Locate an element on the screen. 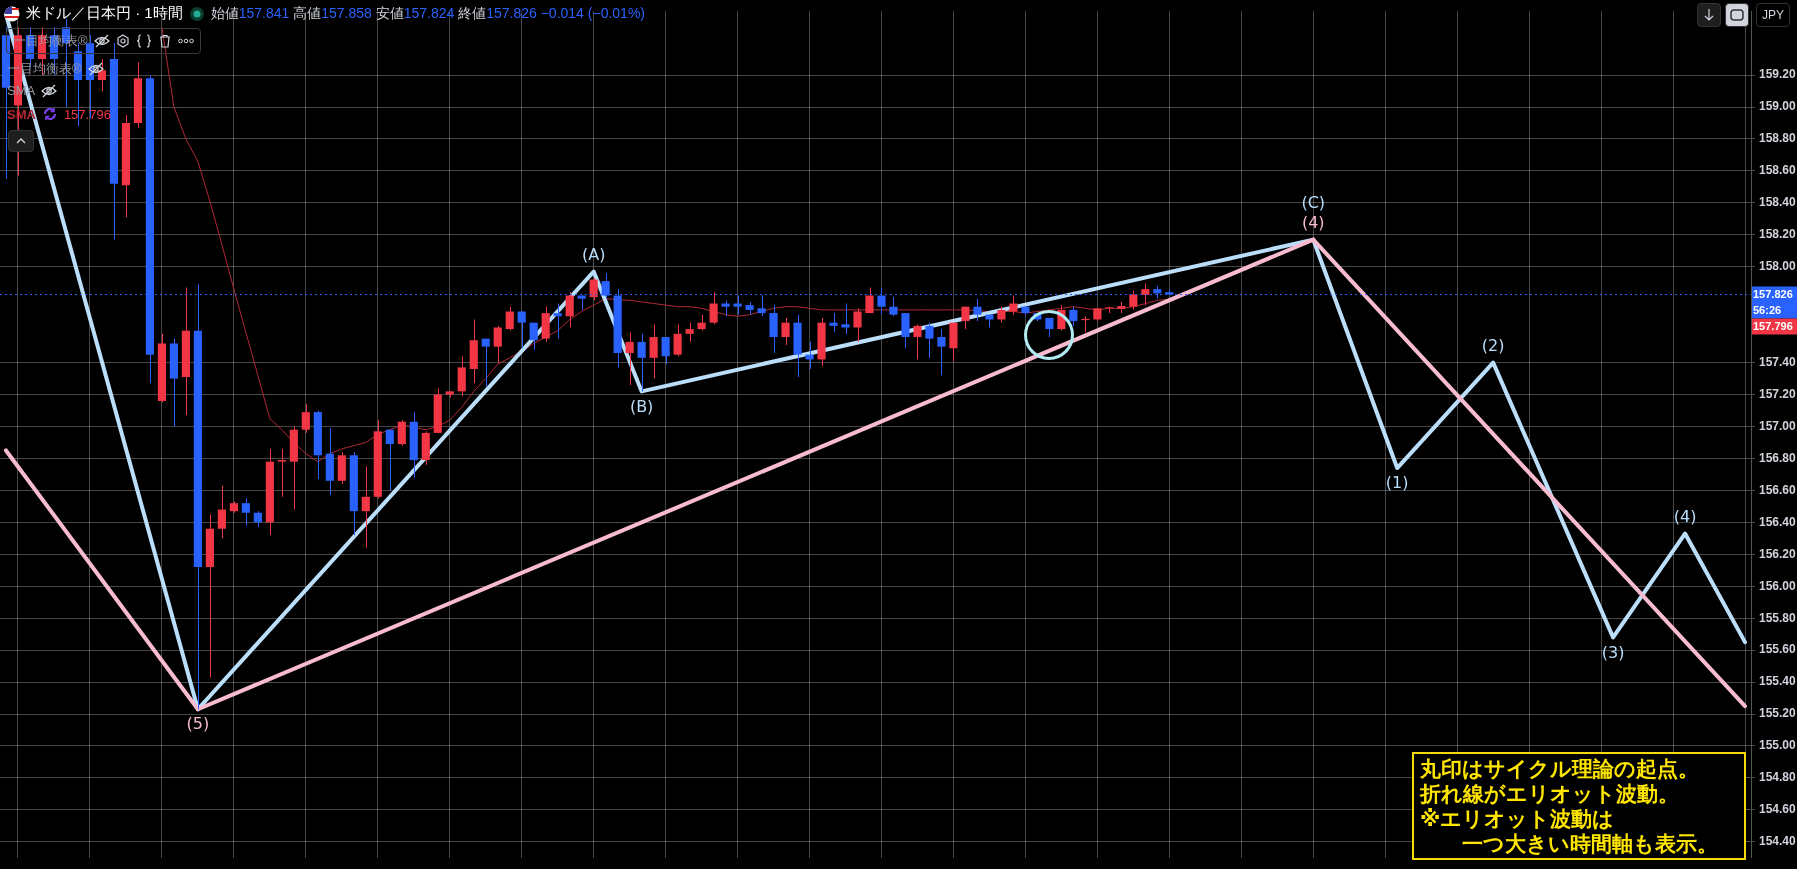  text: 56:26 is located at coordinates (1767, 309).